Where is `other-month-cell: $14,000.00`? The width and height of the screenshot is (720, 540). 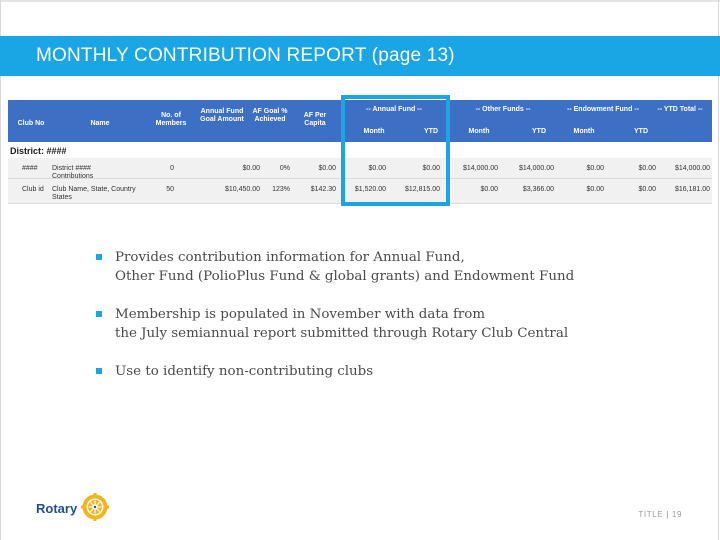 other-month-cell: $14,000.00 is located at coordinates (480, 168).